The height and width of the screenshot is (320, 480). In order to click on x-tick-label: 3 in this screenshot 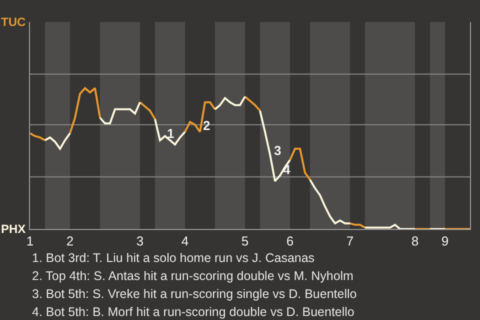, I will do `click(140, 241)`.